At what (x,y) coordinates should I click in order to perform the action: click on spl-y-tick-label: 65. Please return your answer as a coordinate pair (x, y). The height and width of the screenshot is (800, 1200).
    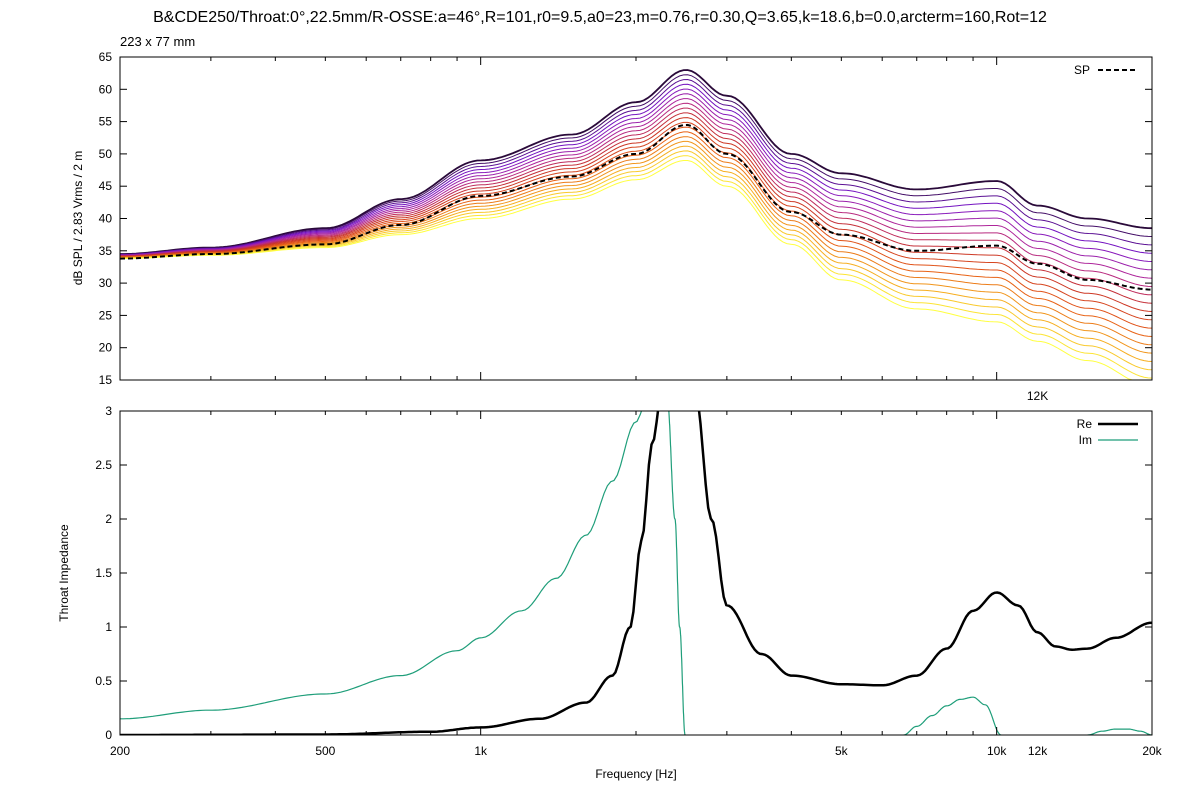
    Looking at the image, I should click on (106, 57).